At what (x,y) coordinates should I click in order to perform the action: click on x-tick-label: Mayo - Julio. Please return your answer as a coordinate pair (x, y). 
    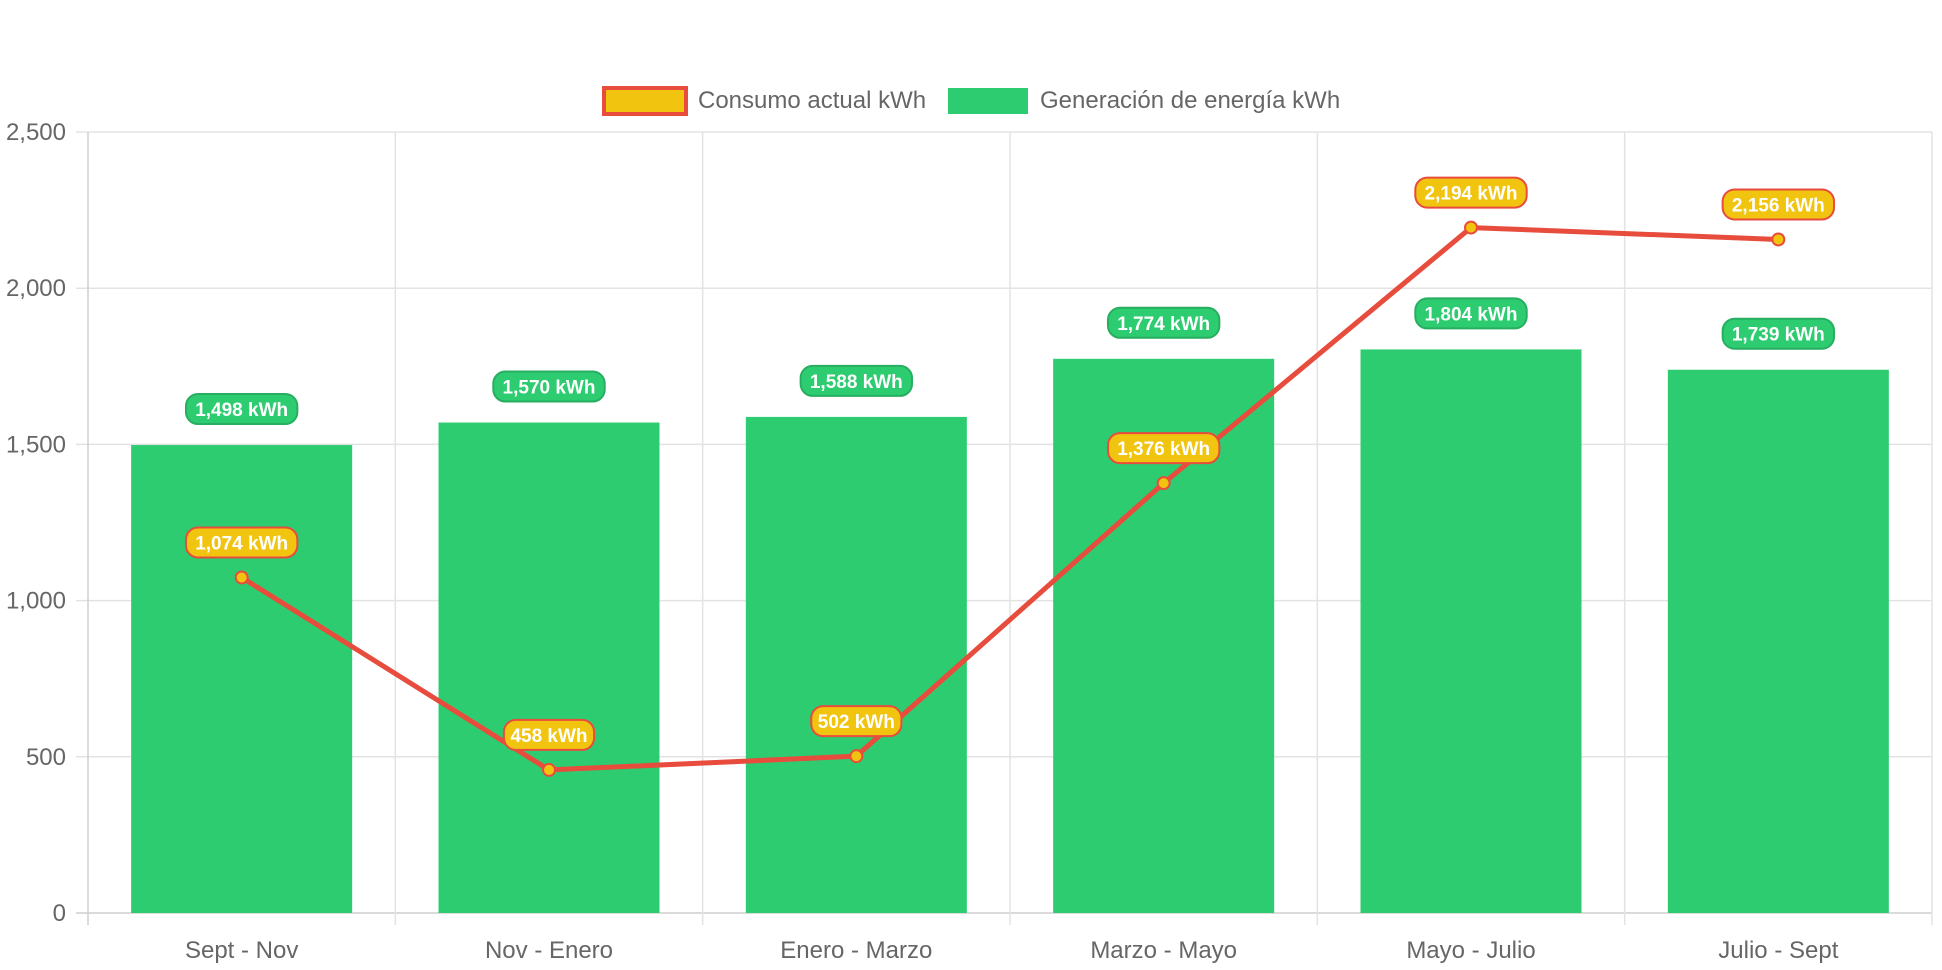
    Looking at the image, I should click on (1470, 950).